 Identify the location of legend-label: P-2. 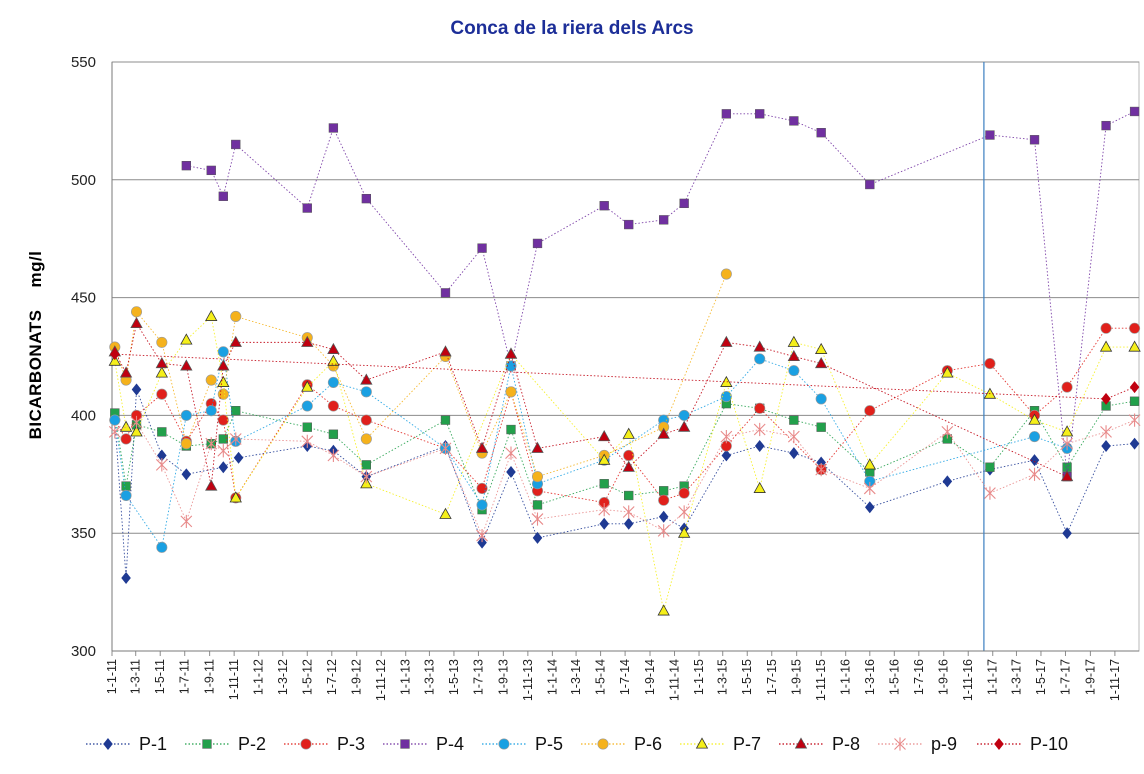
(252, 744).